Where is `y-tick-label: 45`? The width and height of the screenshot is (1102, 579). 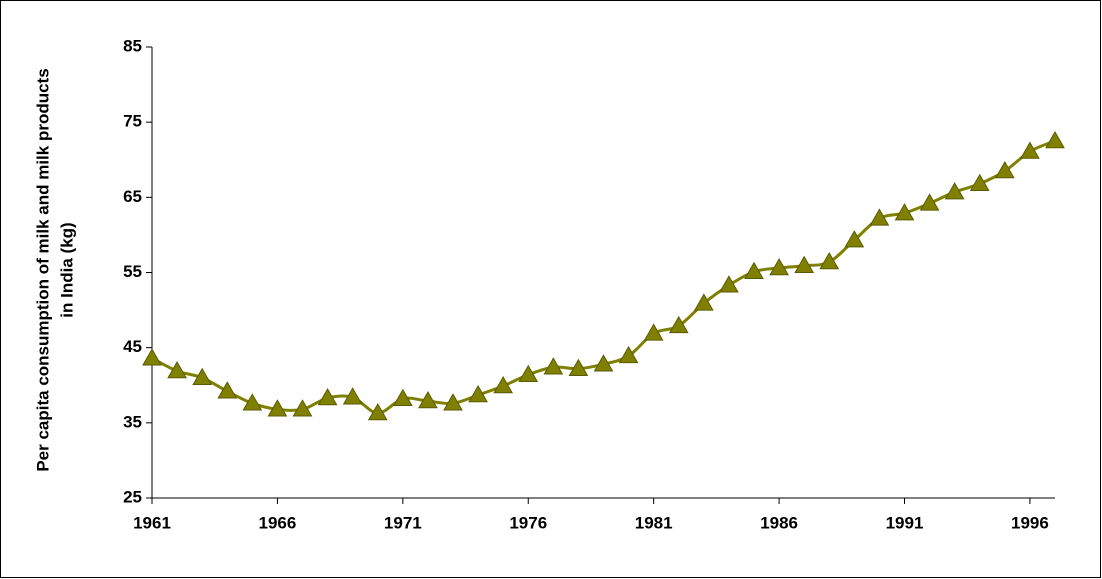
y-tick-label: 45 is located at coordinates (132, 346).